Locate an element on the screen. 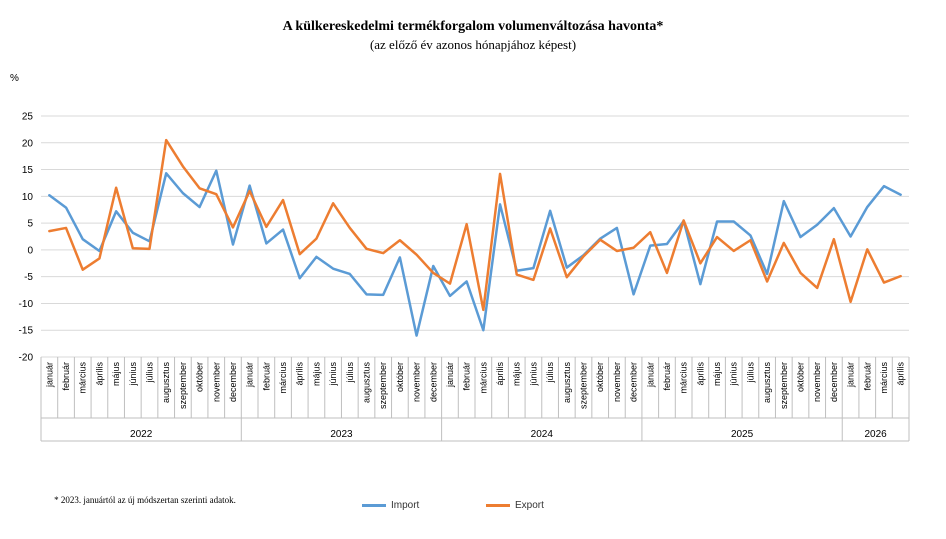 This screenshot has height=539, width=946. legend-swatch-export is located at coordinates (498, 505).